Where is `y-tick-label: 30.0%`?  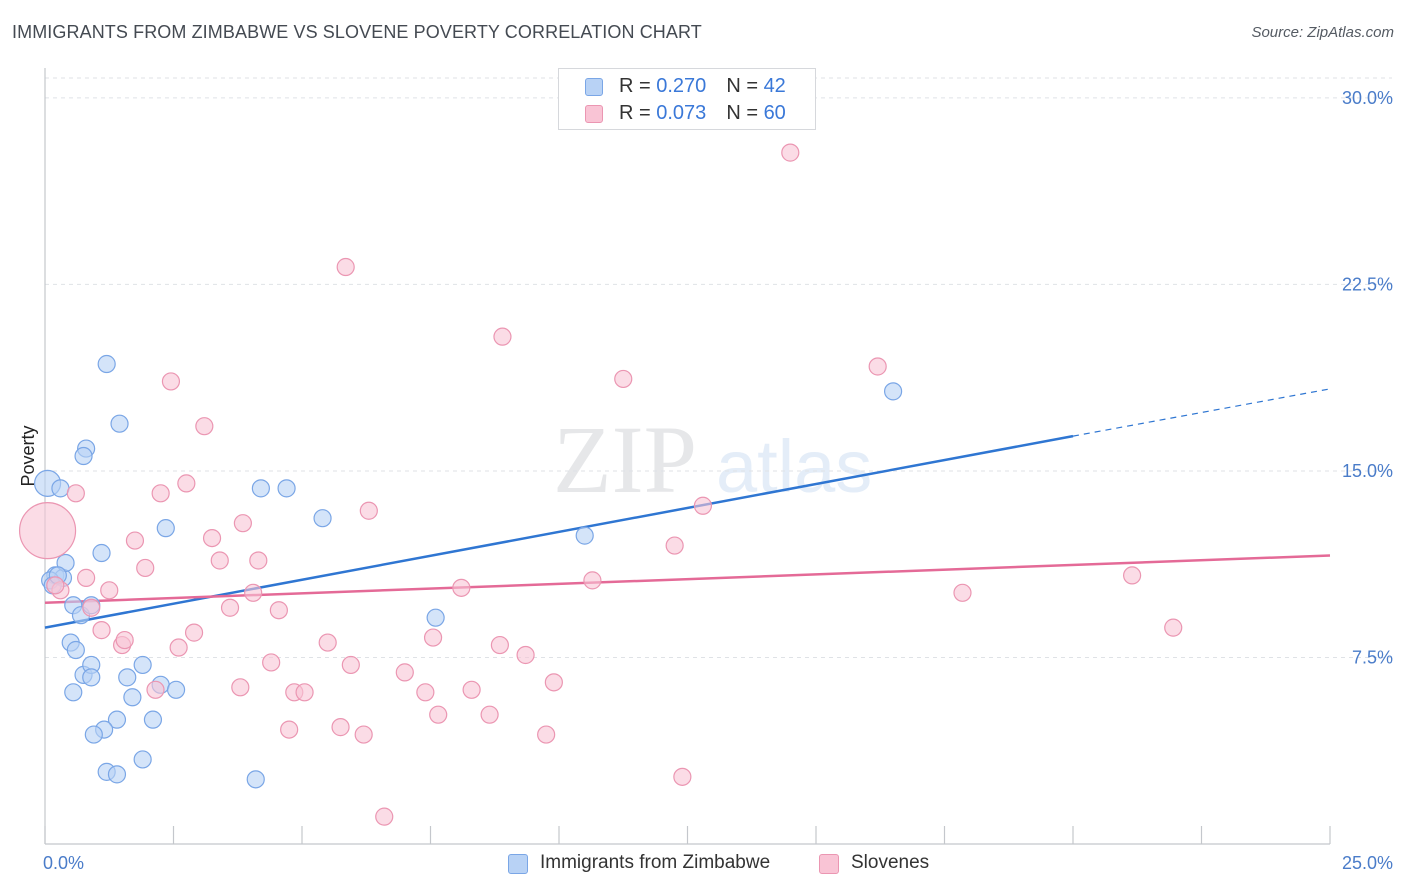 y-tick-label: 30.0% is located at coordinates (1367, 98).